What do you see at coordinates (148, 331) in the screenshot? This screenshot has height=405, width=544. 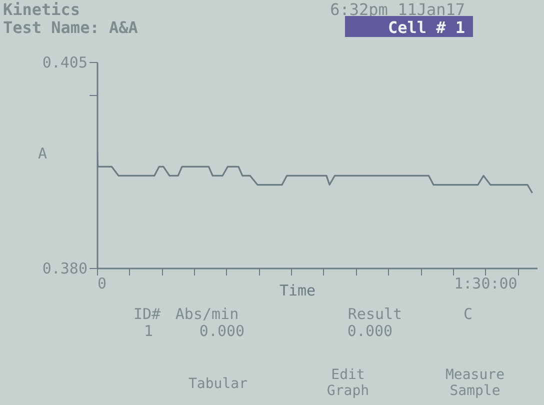 I see `text: 1` at bounding box center [148, 331].